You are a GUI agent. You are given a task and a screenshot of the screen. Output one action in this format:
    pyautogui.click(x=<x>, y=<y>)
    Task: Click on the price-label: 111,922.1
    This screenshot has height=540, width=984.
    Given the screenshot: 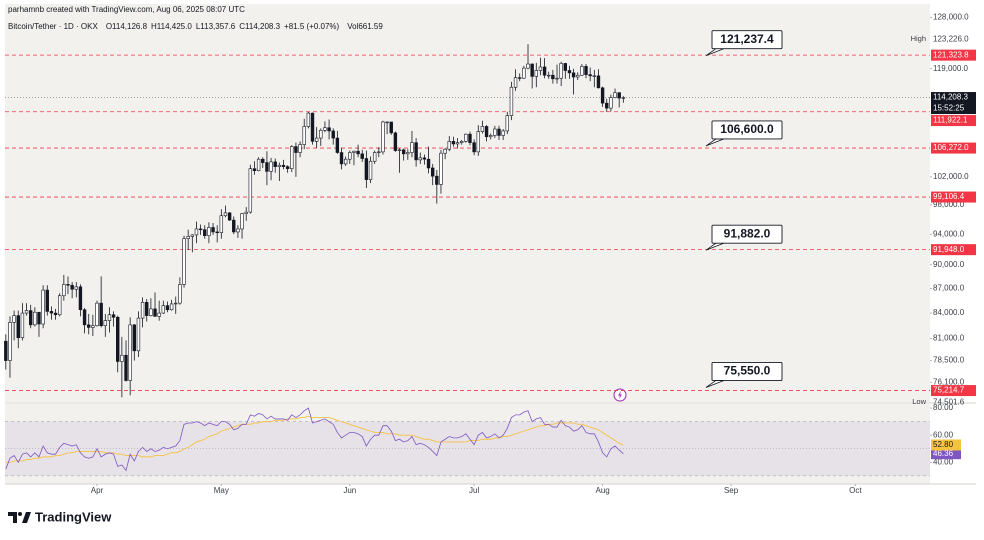 What is the action you would take?
    pyautogui.click(x=950, y=120)
    